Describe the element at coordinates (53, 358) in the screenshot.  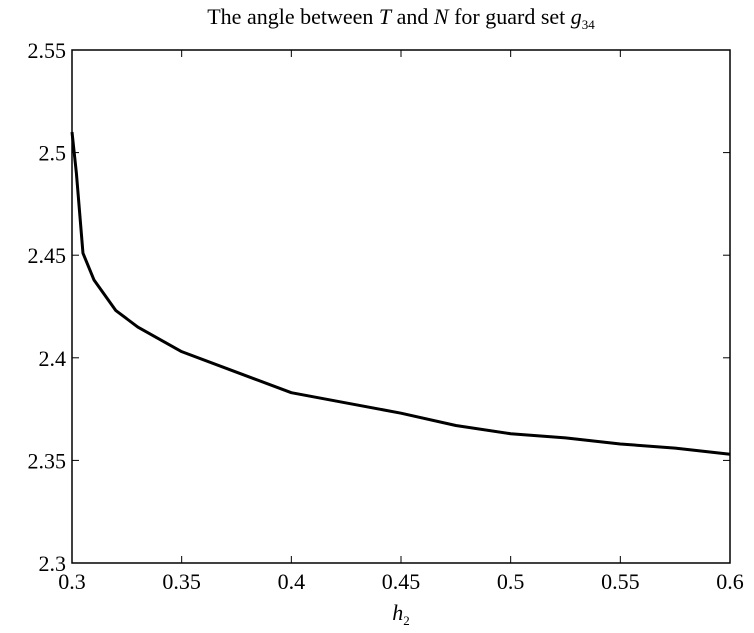
I see `y-tick-label: 2.4` at that location.